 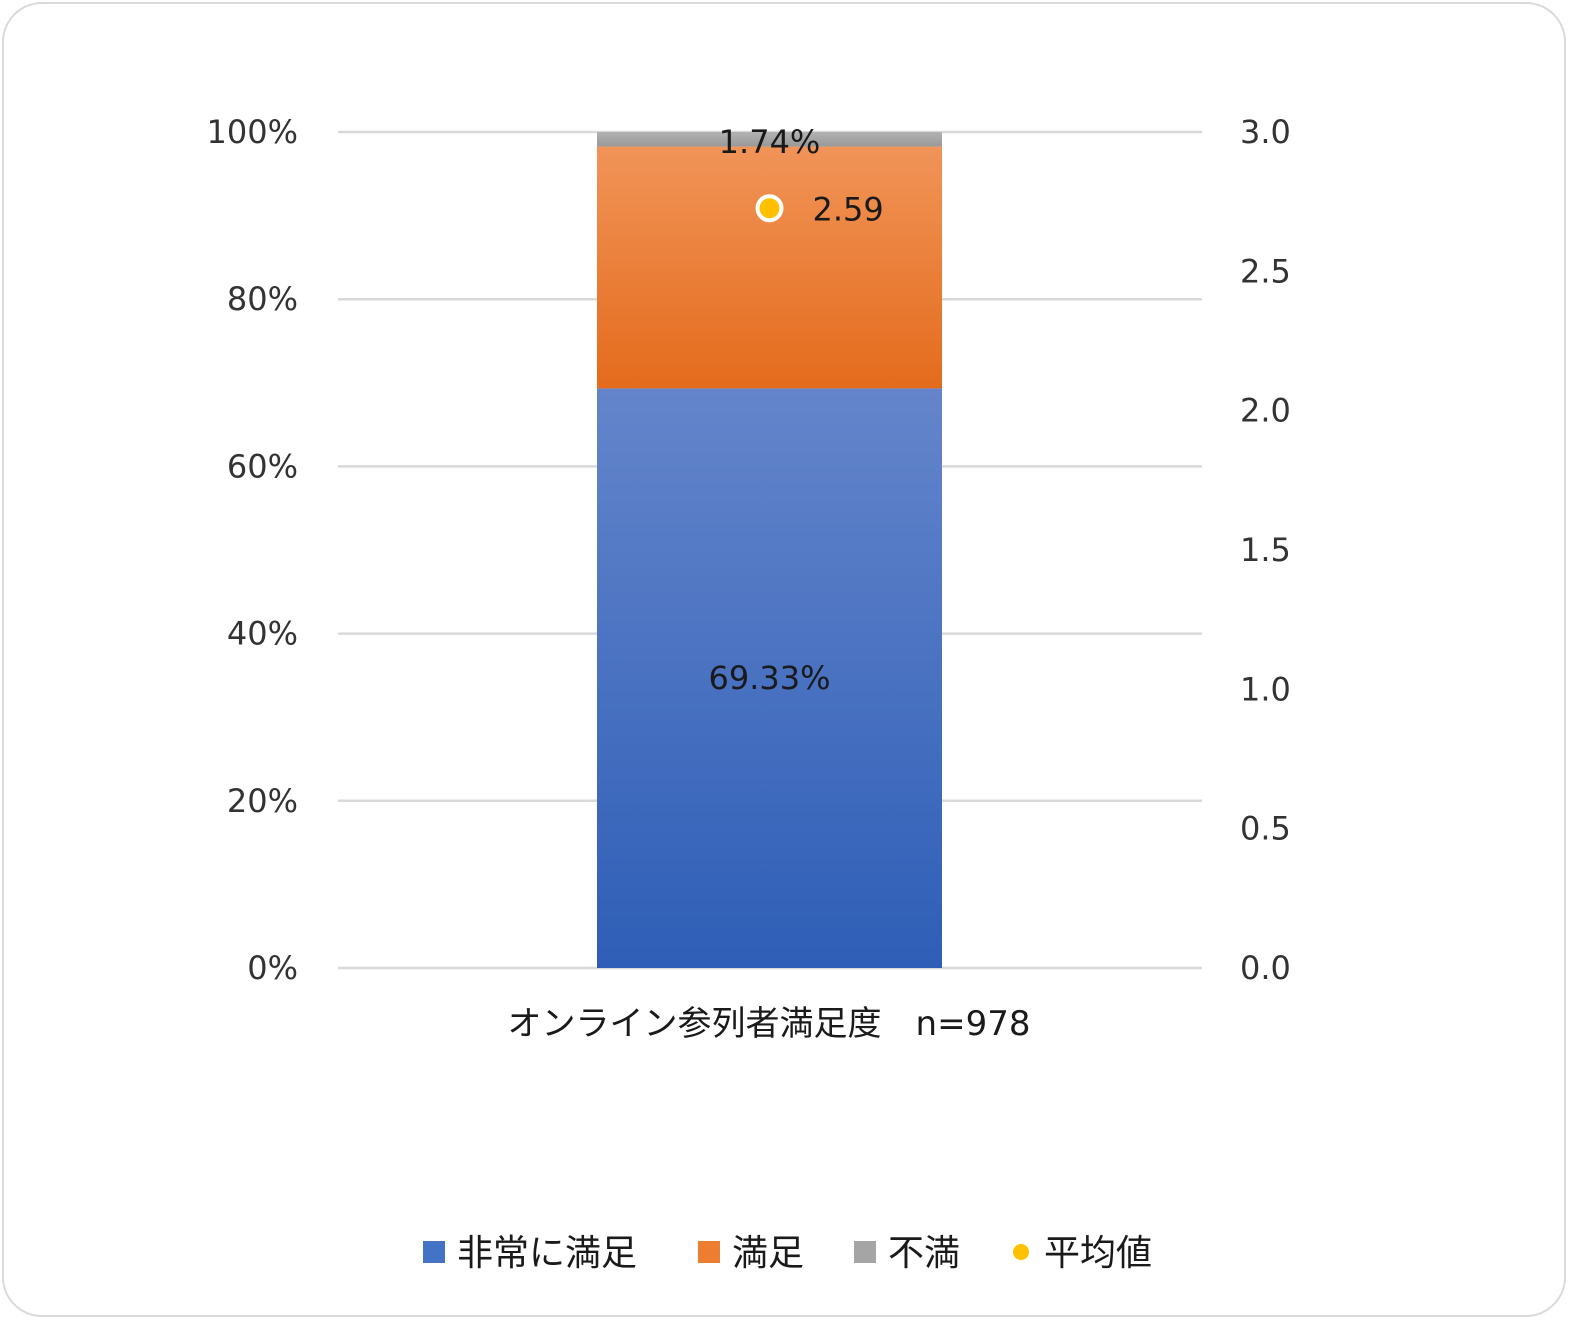 What do you see at coordinates (1098, 1253) in the screenshot?
I see `legend-average-label: 平均値` at bounding box center [1098, 1253].